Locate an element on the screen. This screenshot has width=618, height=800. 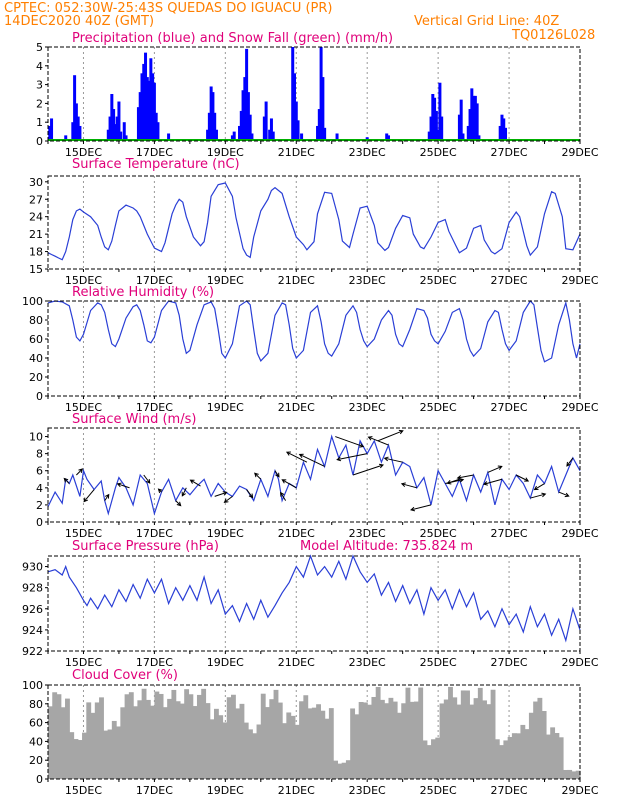
wind-x-tick-label: 21DEC is located at coordinates (296, 533).